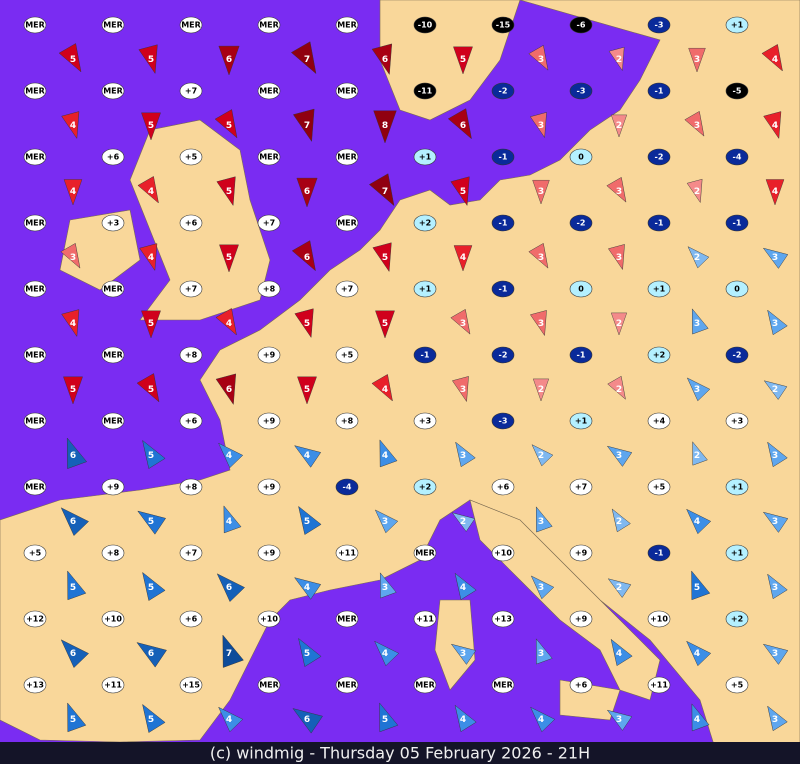  I want to click on temperature-label: +13, so click(35, 685).